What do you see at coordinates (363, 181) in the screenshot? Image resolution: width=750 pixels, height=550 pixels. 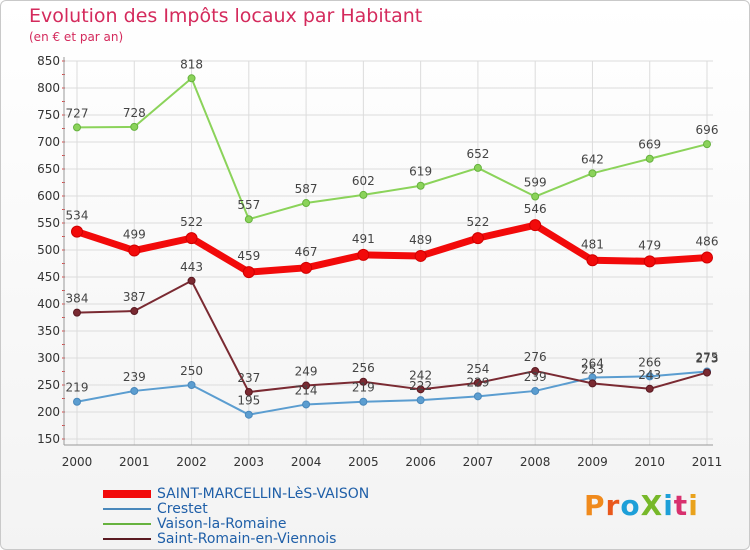 I see `data-label: 602` at bounding box center [363, 181].